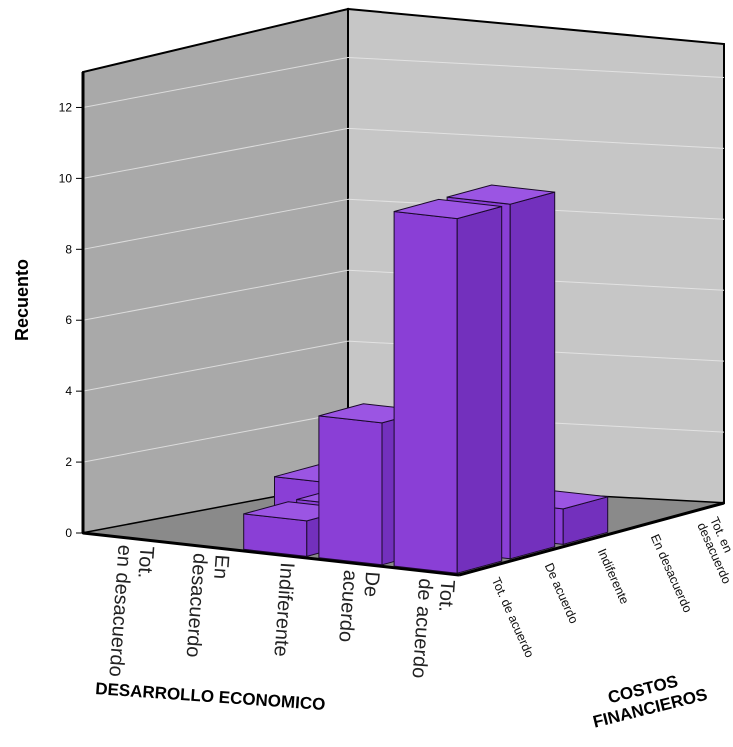  I want to click on z-axis-title: COSTOS FINANCIEROS, so click(647, 698).